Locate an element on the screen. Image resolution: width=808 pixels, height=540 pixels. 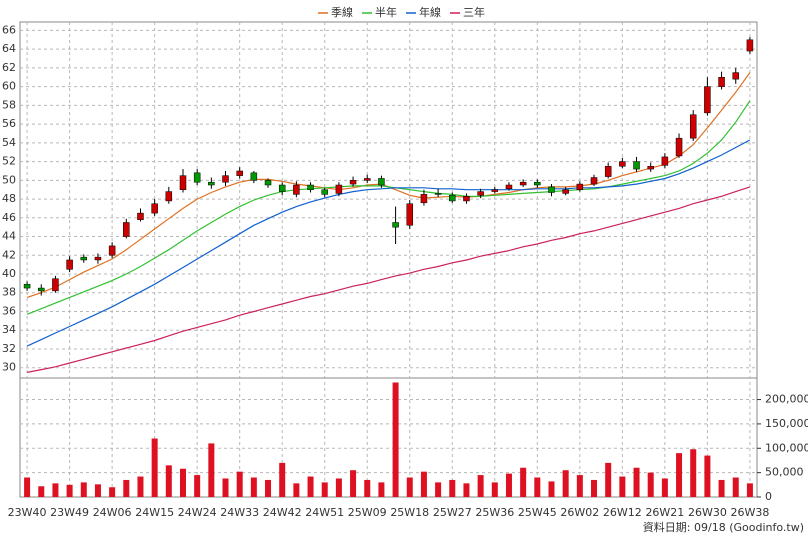
y-tick-label: 48 is located at coordinates (9, 198).